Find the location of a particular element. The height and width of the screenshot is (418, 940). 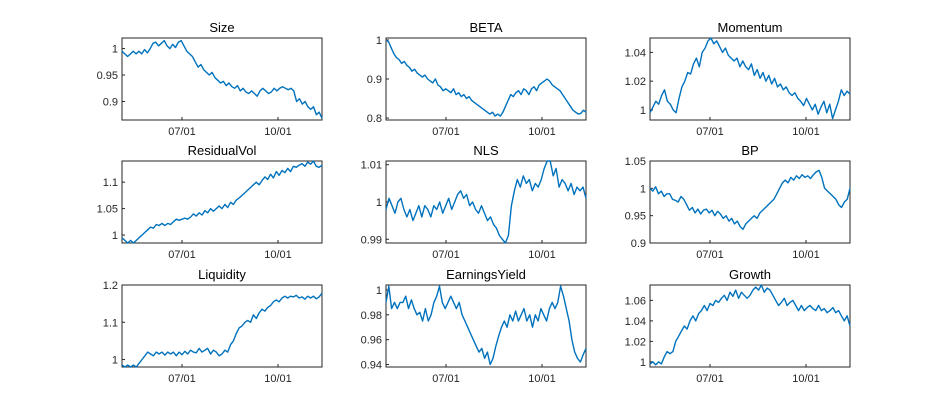

chart-title: ResidualVol is located at coordinates (222, 150).